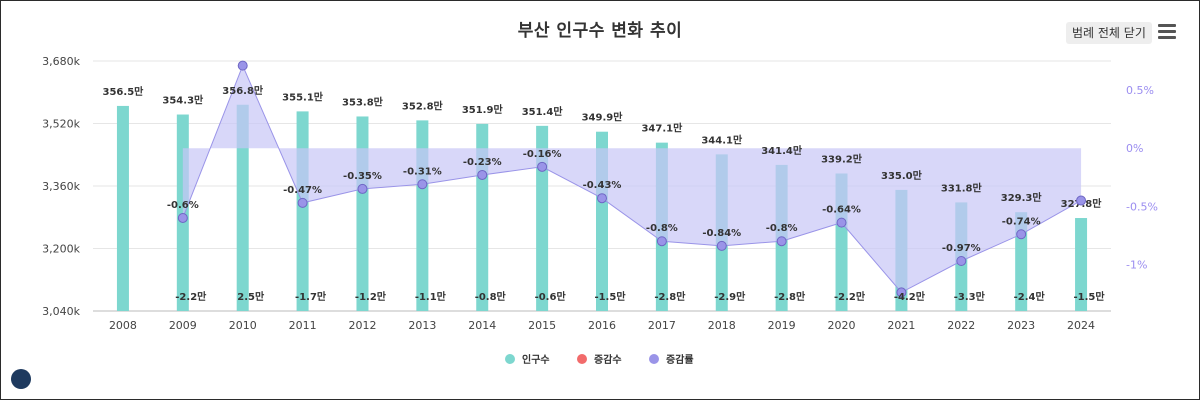 This screenshot has height=400, width=1200. What do you see at coordinates (483, 109) in the screenshot?
I see `population-label: 351.9만` at bounding box center [483, 109].